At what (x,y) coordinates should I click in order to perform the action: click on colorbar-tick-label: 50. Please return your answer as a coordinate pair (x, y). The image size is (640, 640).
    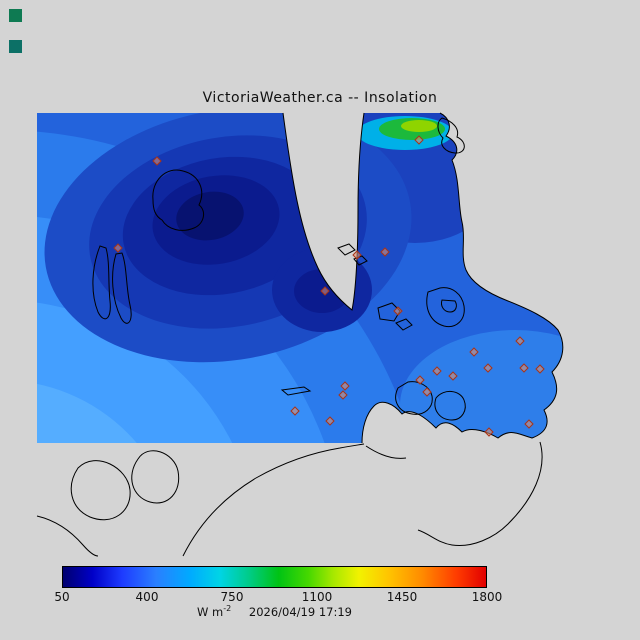
    Looking at the image, I should click on (62, 597).